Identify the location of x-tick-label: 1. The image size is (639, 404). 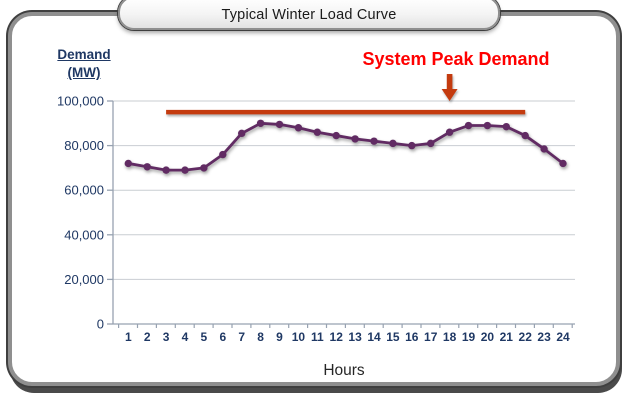
(128, 337).